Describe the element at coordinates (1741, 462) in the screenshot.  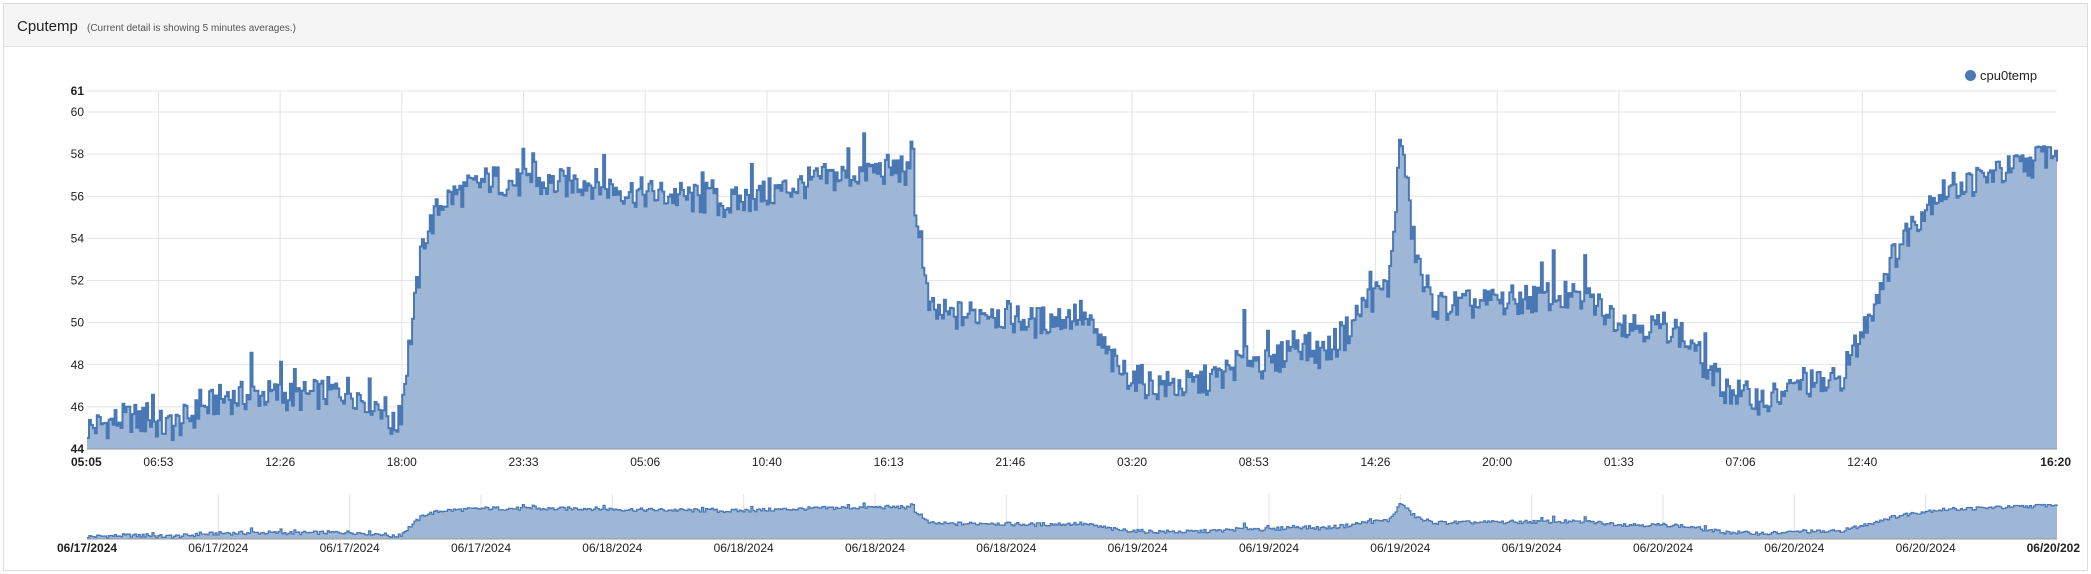
I see `x-tick-label: 07:06` at that location.